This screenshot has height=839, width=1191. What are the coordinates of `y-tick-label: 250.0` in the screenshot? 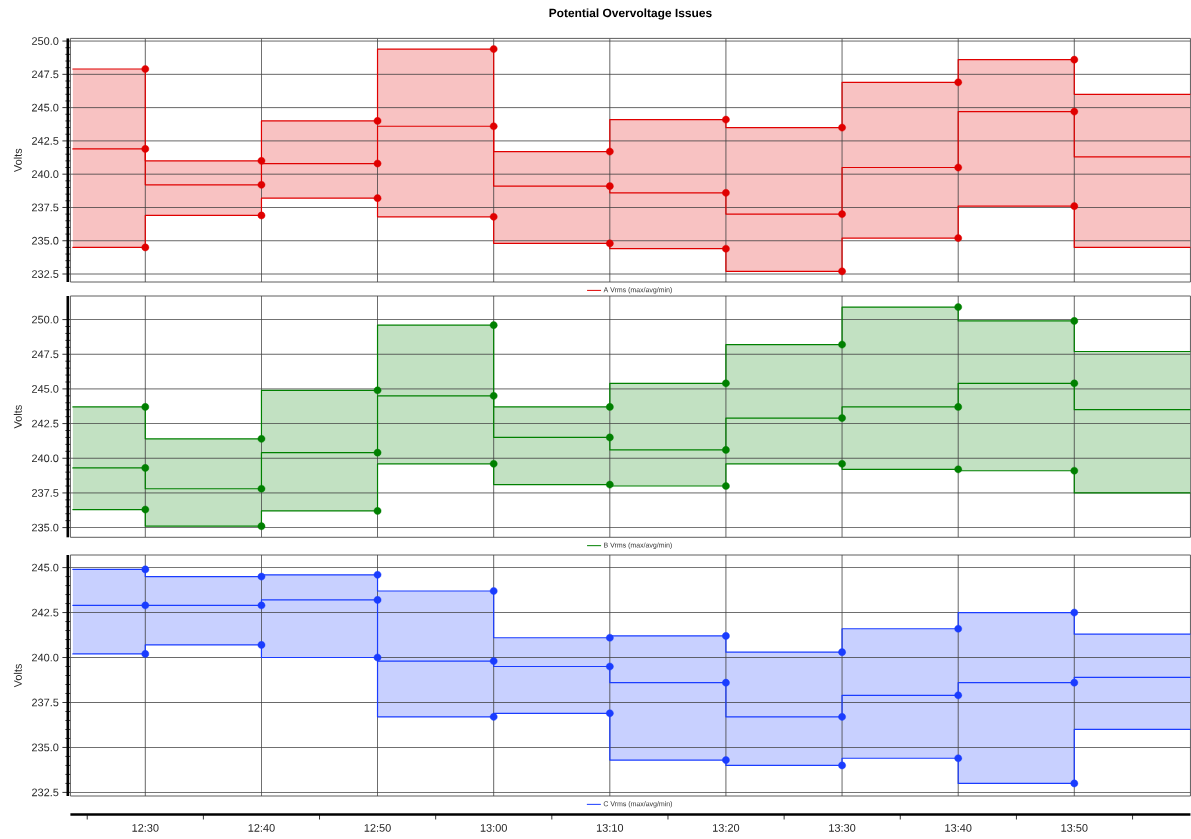 It's located at (45, 319).